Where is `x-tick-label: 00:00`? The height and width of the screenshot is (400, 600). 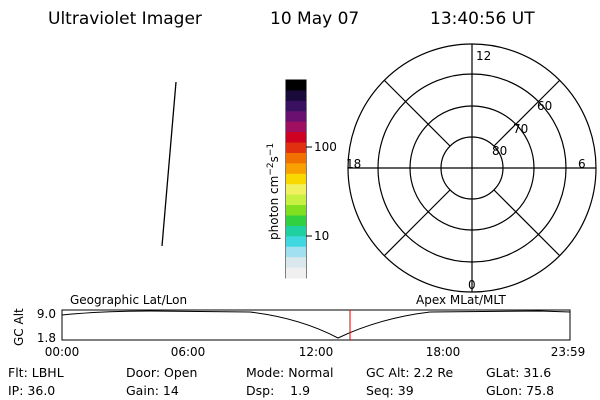 x-tick-label: 00:00 is located at coordinates (62, 352).